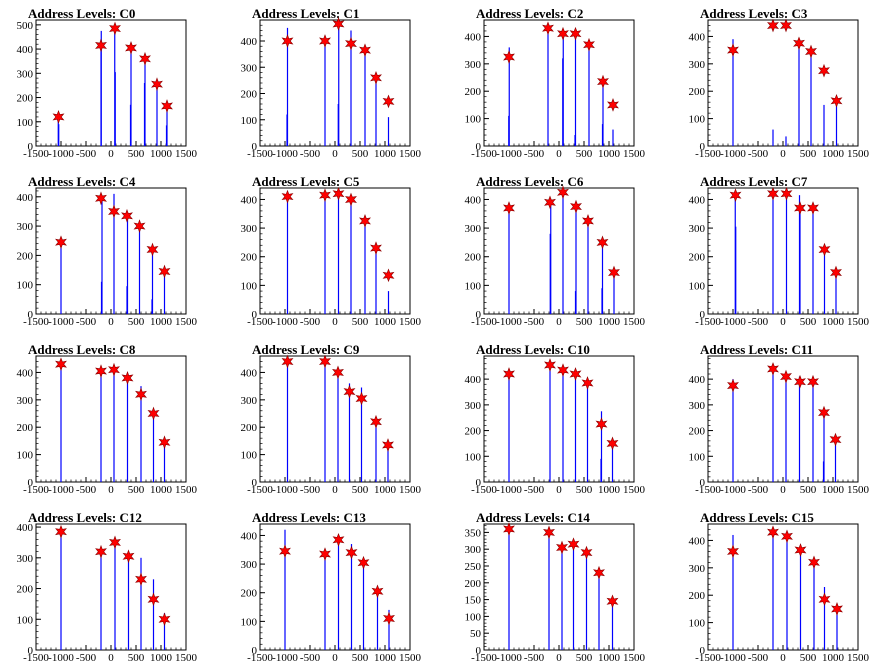  Describe the element at coordinates (533, 349) in the screenshot. I see `chart-title: Address Levels: C10` at that location.